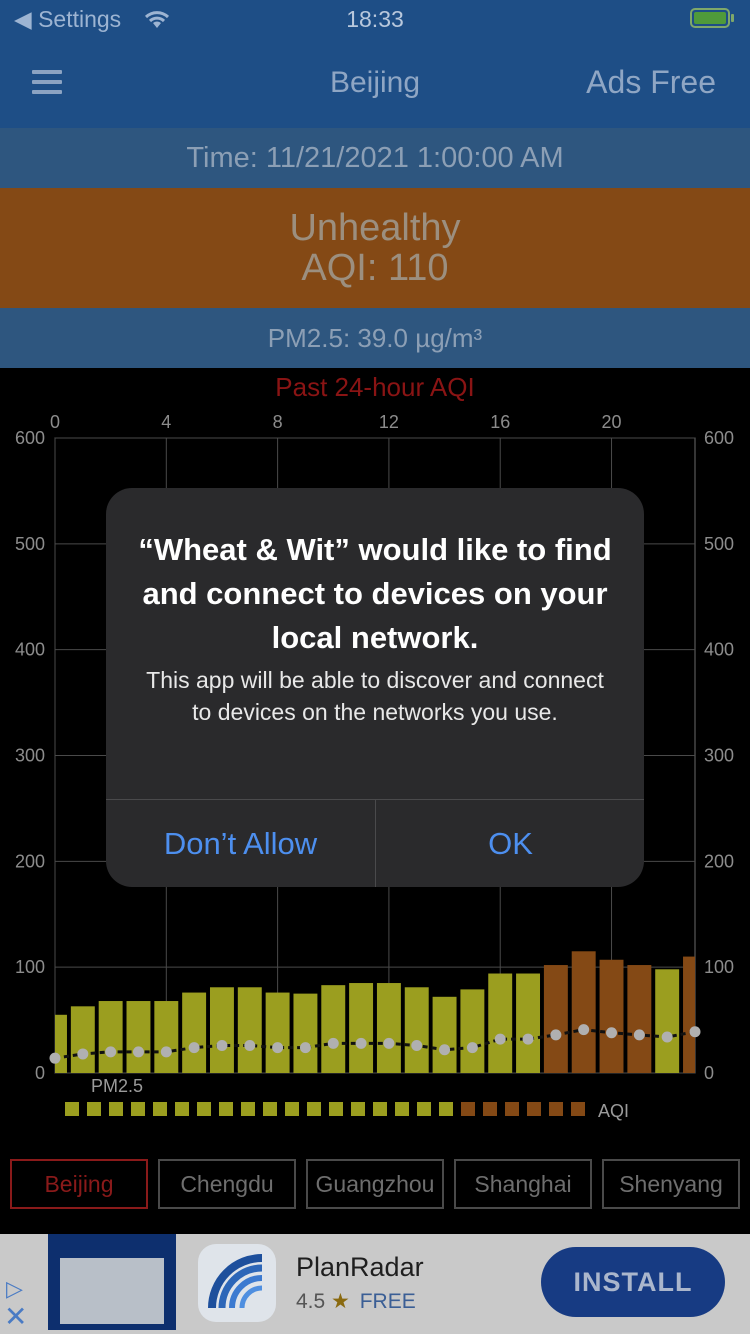  I want to click on y-tick-label-right: 0, so click(709, 1073).